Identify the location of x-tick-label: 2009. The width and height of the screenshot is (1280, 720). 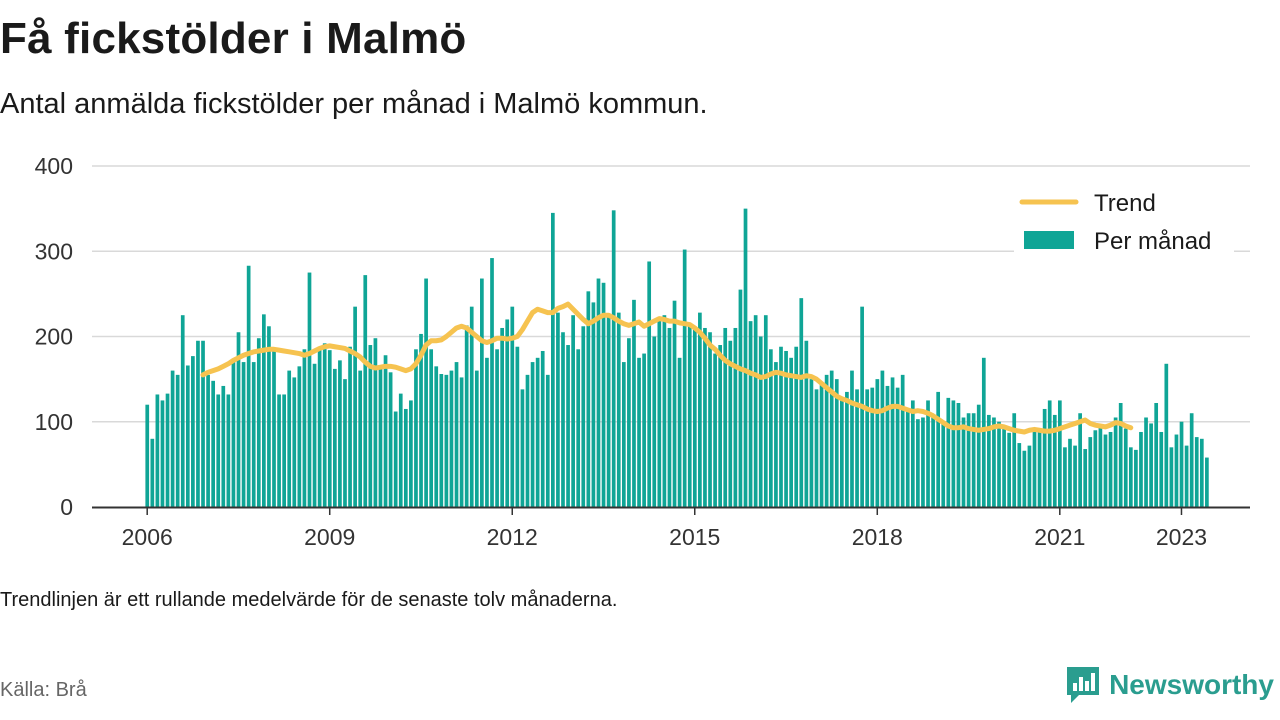
(329, 537).